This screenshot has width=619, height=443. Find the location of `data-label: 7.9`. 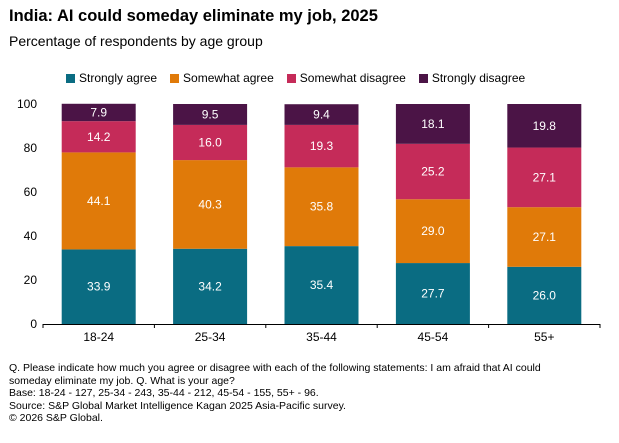

data-label: 7.9 is located at coordinates (98, 112).